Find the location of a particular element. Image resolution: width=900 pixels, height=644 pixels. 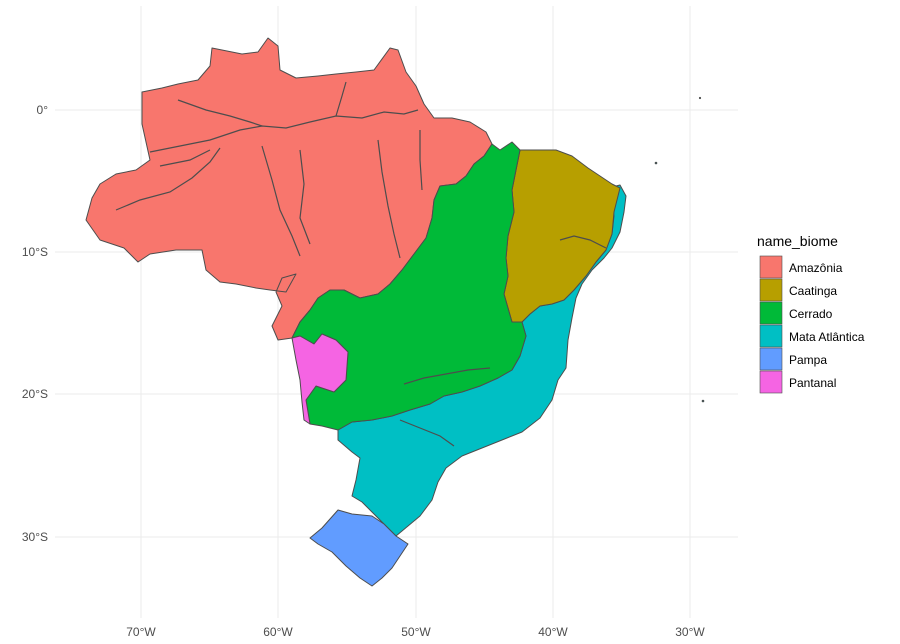

legend-item: Pampa is located at coordinates (793, 359).